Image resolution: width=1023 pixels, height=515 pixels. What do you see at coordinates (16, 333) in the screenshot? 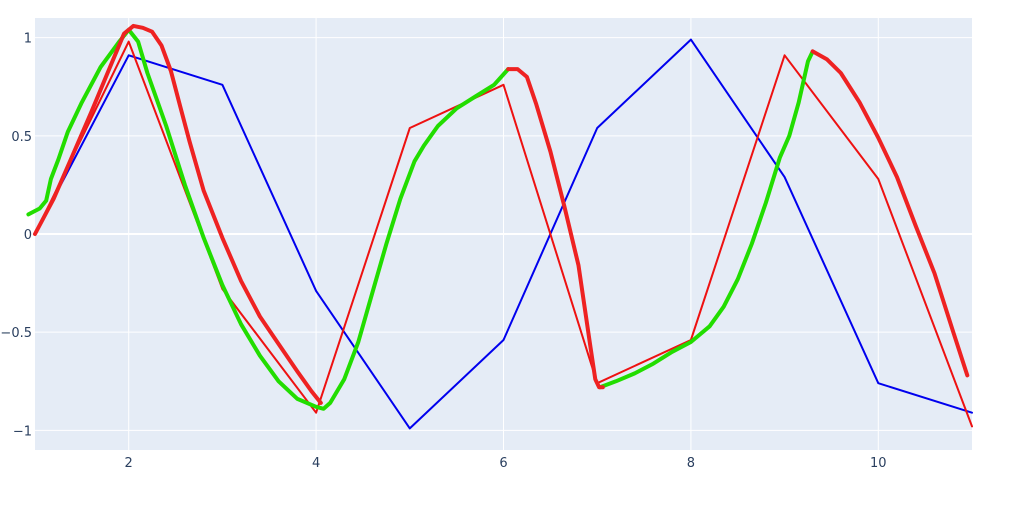
I see `y-tick-label: −0.5` at bounding box center [16, 333].